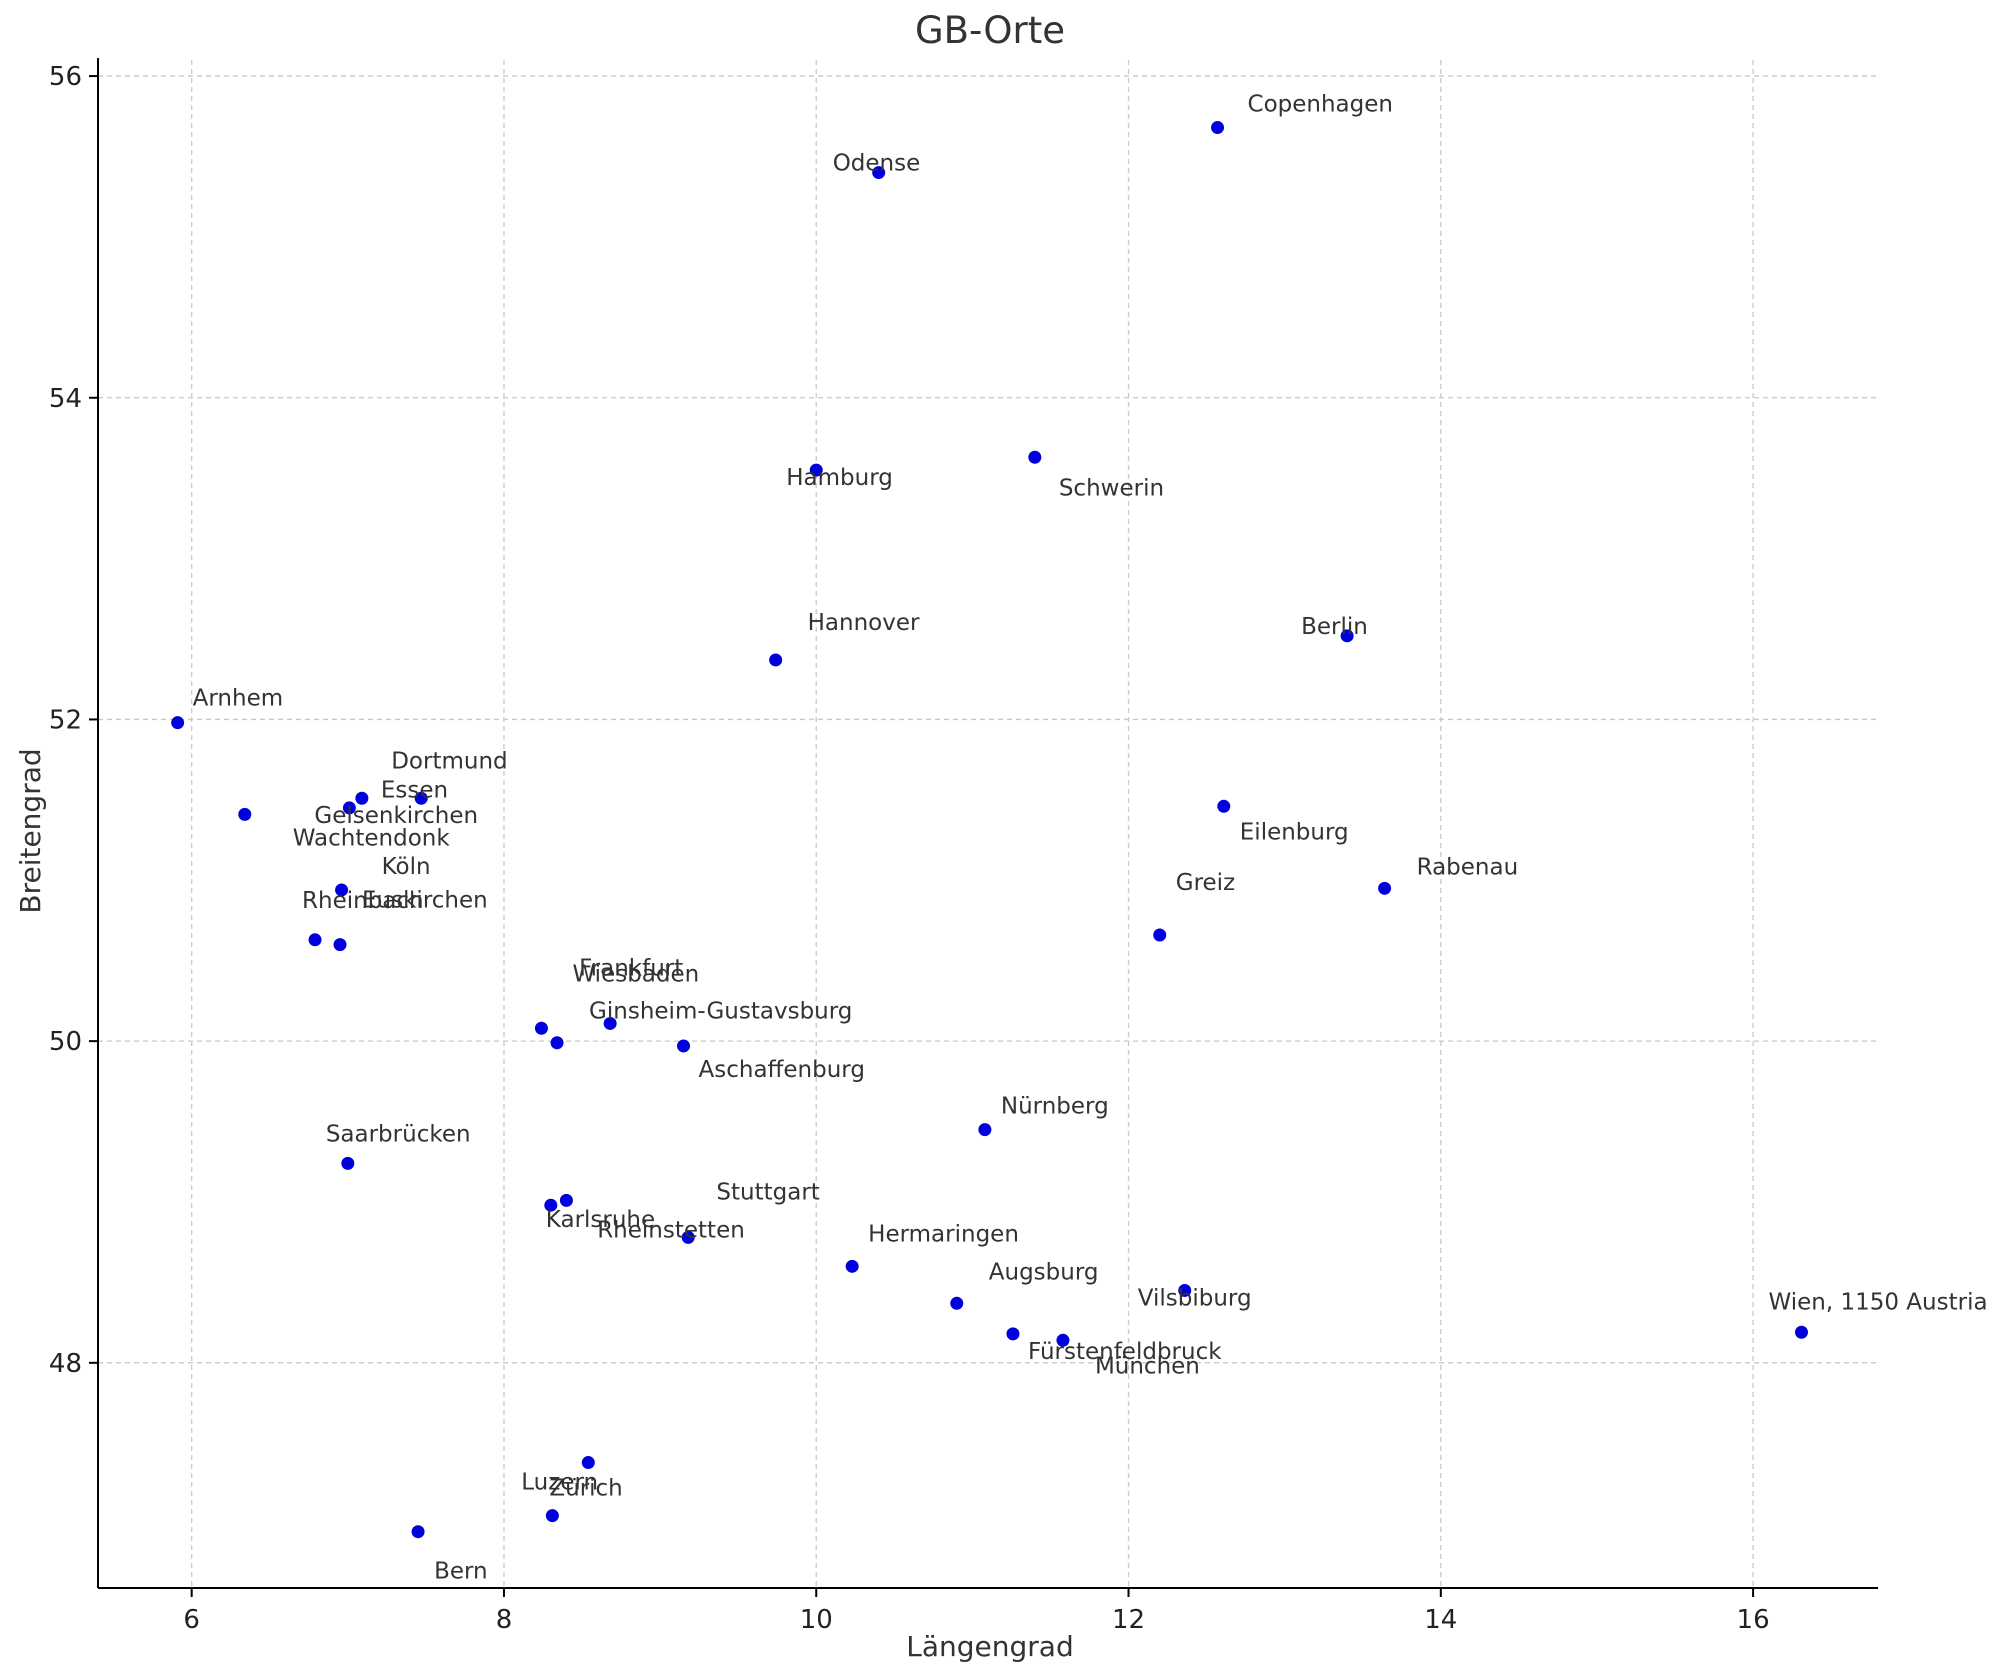  I want to click on y-axis-label: Breitengrad, so click(30, 830).